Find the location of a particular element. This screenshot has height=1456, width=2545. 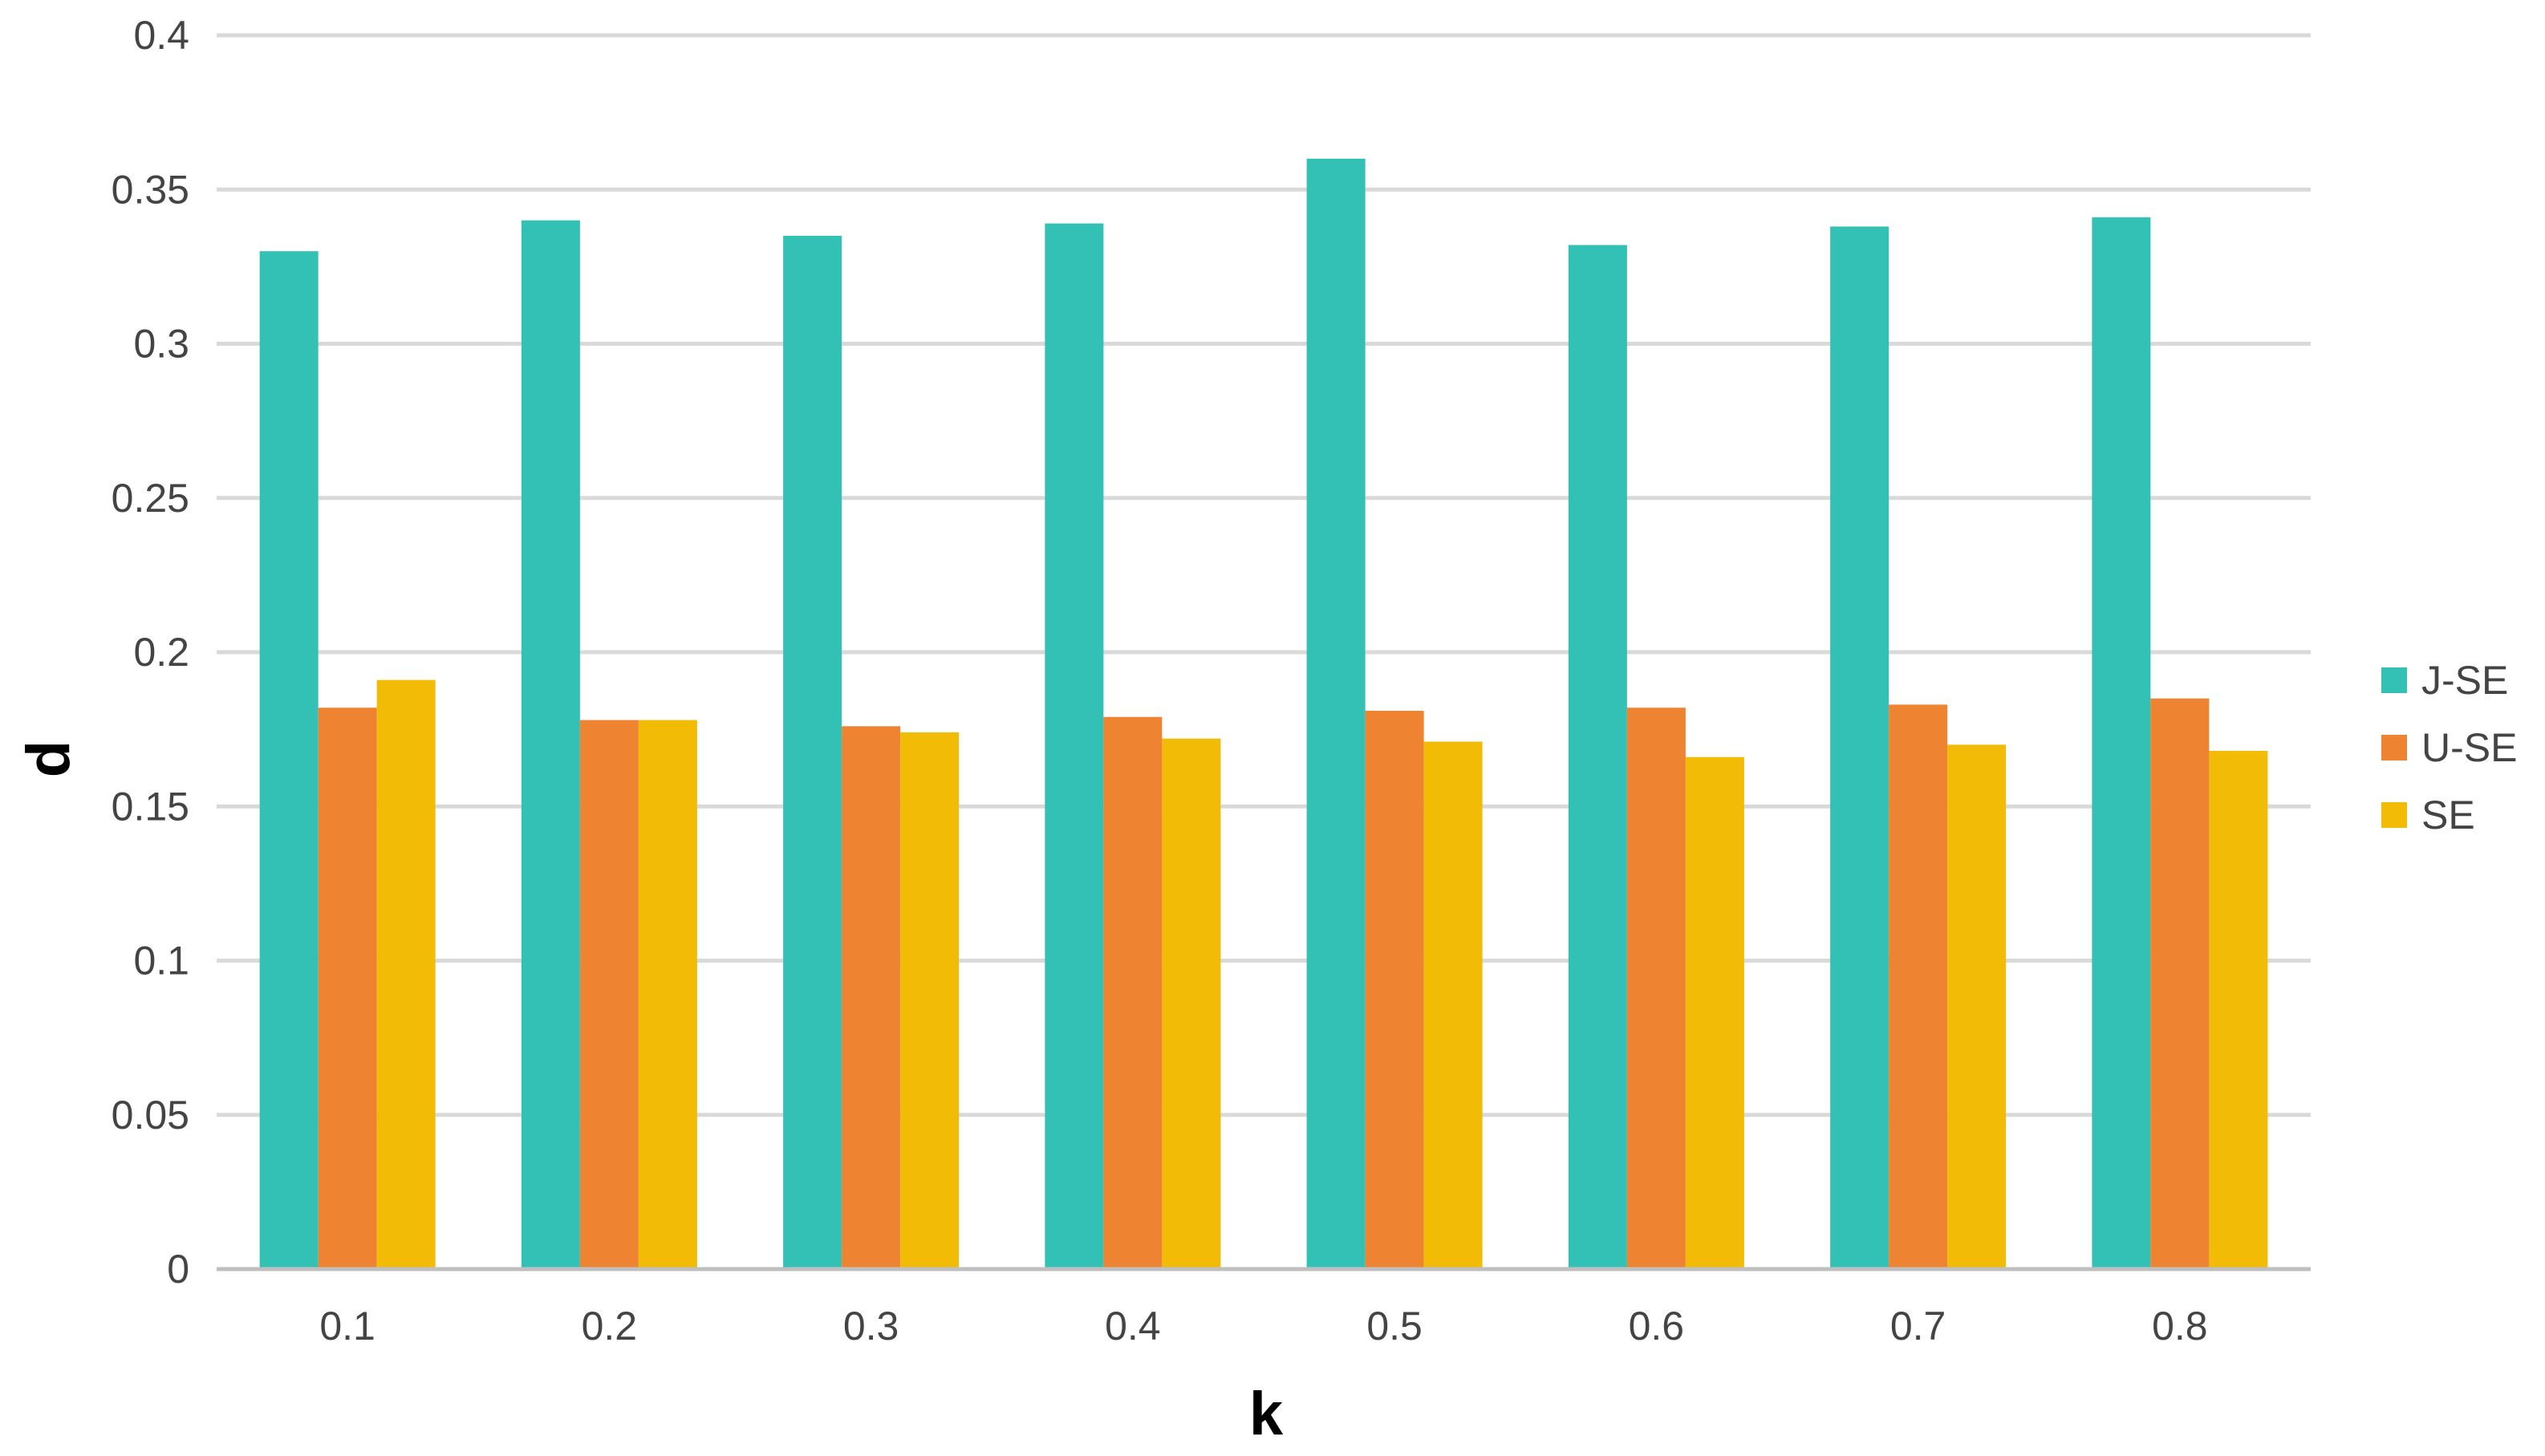

bar-u-se-0.7 is located at coordinates (1918, 986).